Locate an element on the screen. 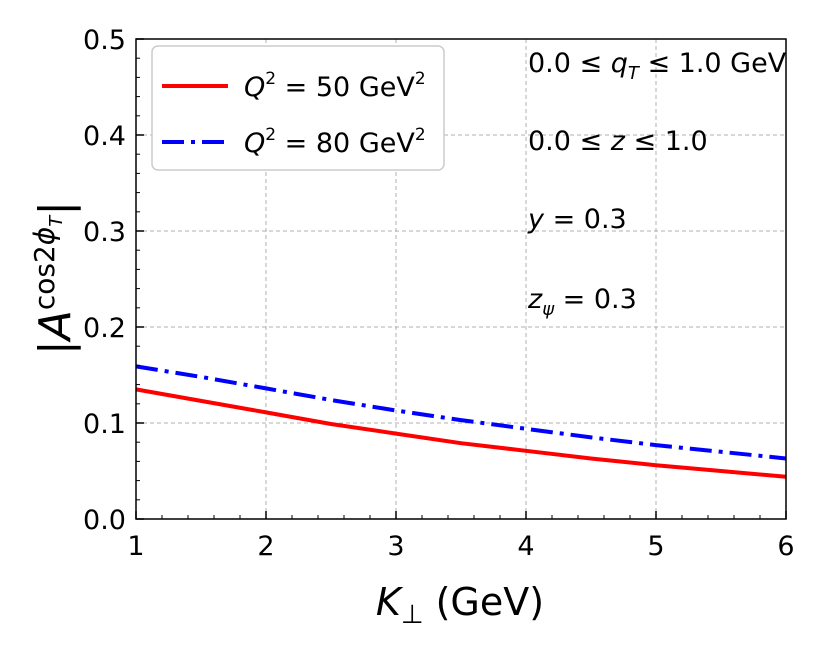 Image resolution: width=817 pixels, height=654 pixels. x-tick-label: 4 is located at coordinates (525, 546).